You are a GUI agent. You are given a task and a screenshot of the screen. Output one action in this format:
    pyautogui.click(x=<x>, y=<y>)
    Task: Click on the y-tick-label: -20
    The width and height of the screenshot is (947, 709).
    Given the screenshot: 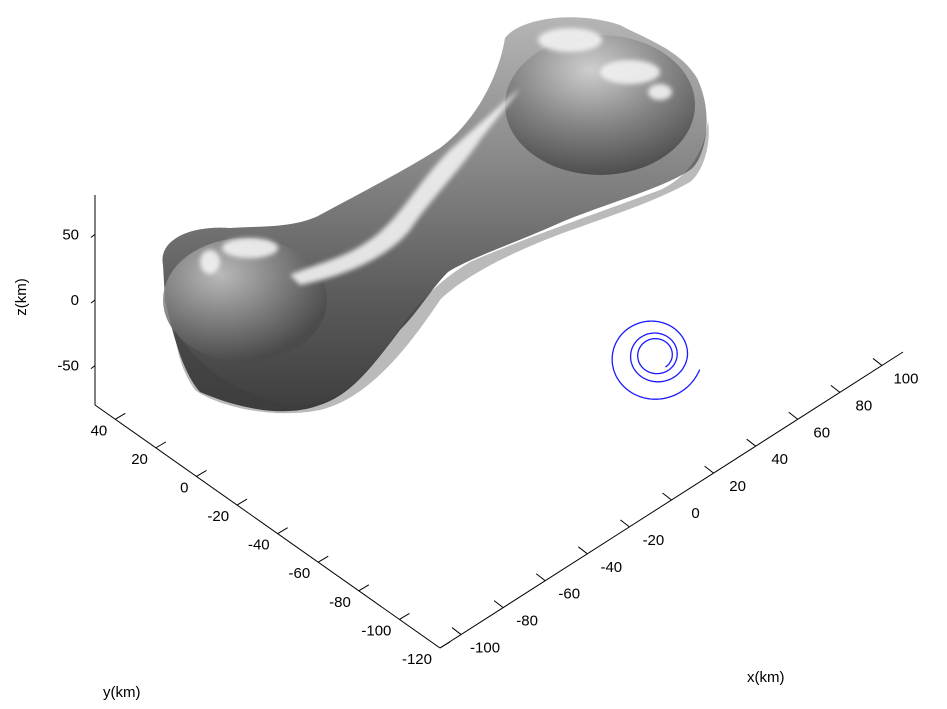 What is the action you would take?
    pyautogui.click(x=218, y=516)
    